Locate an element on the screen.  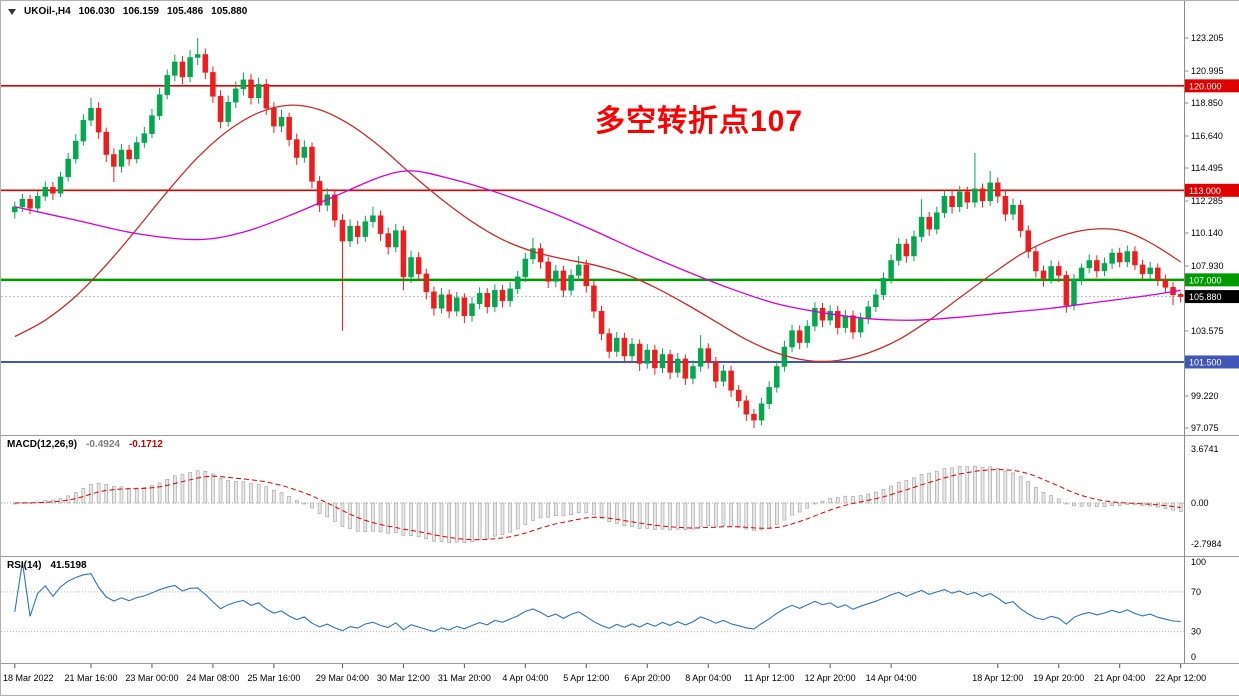
chart-annotation-text: 多空转折点107 is located at coordinates (699, 121).